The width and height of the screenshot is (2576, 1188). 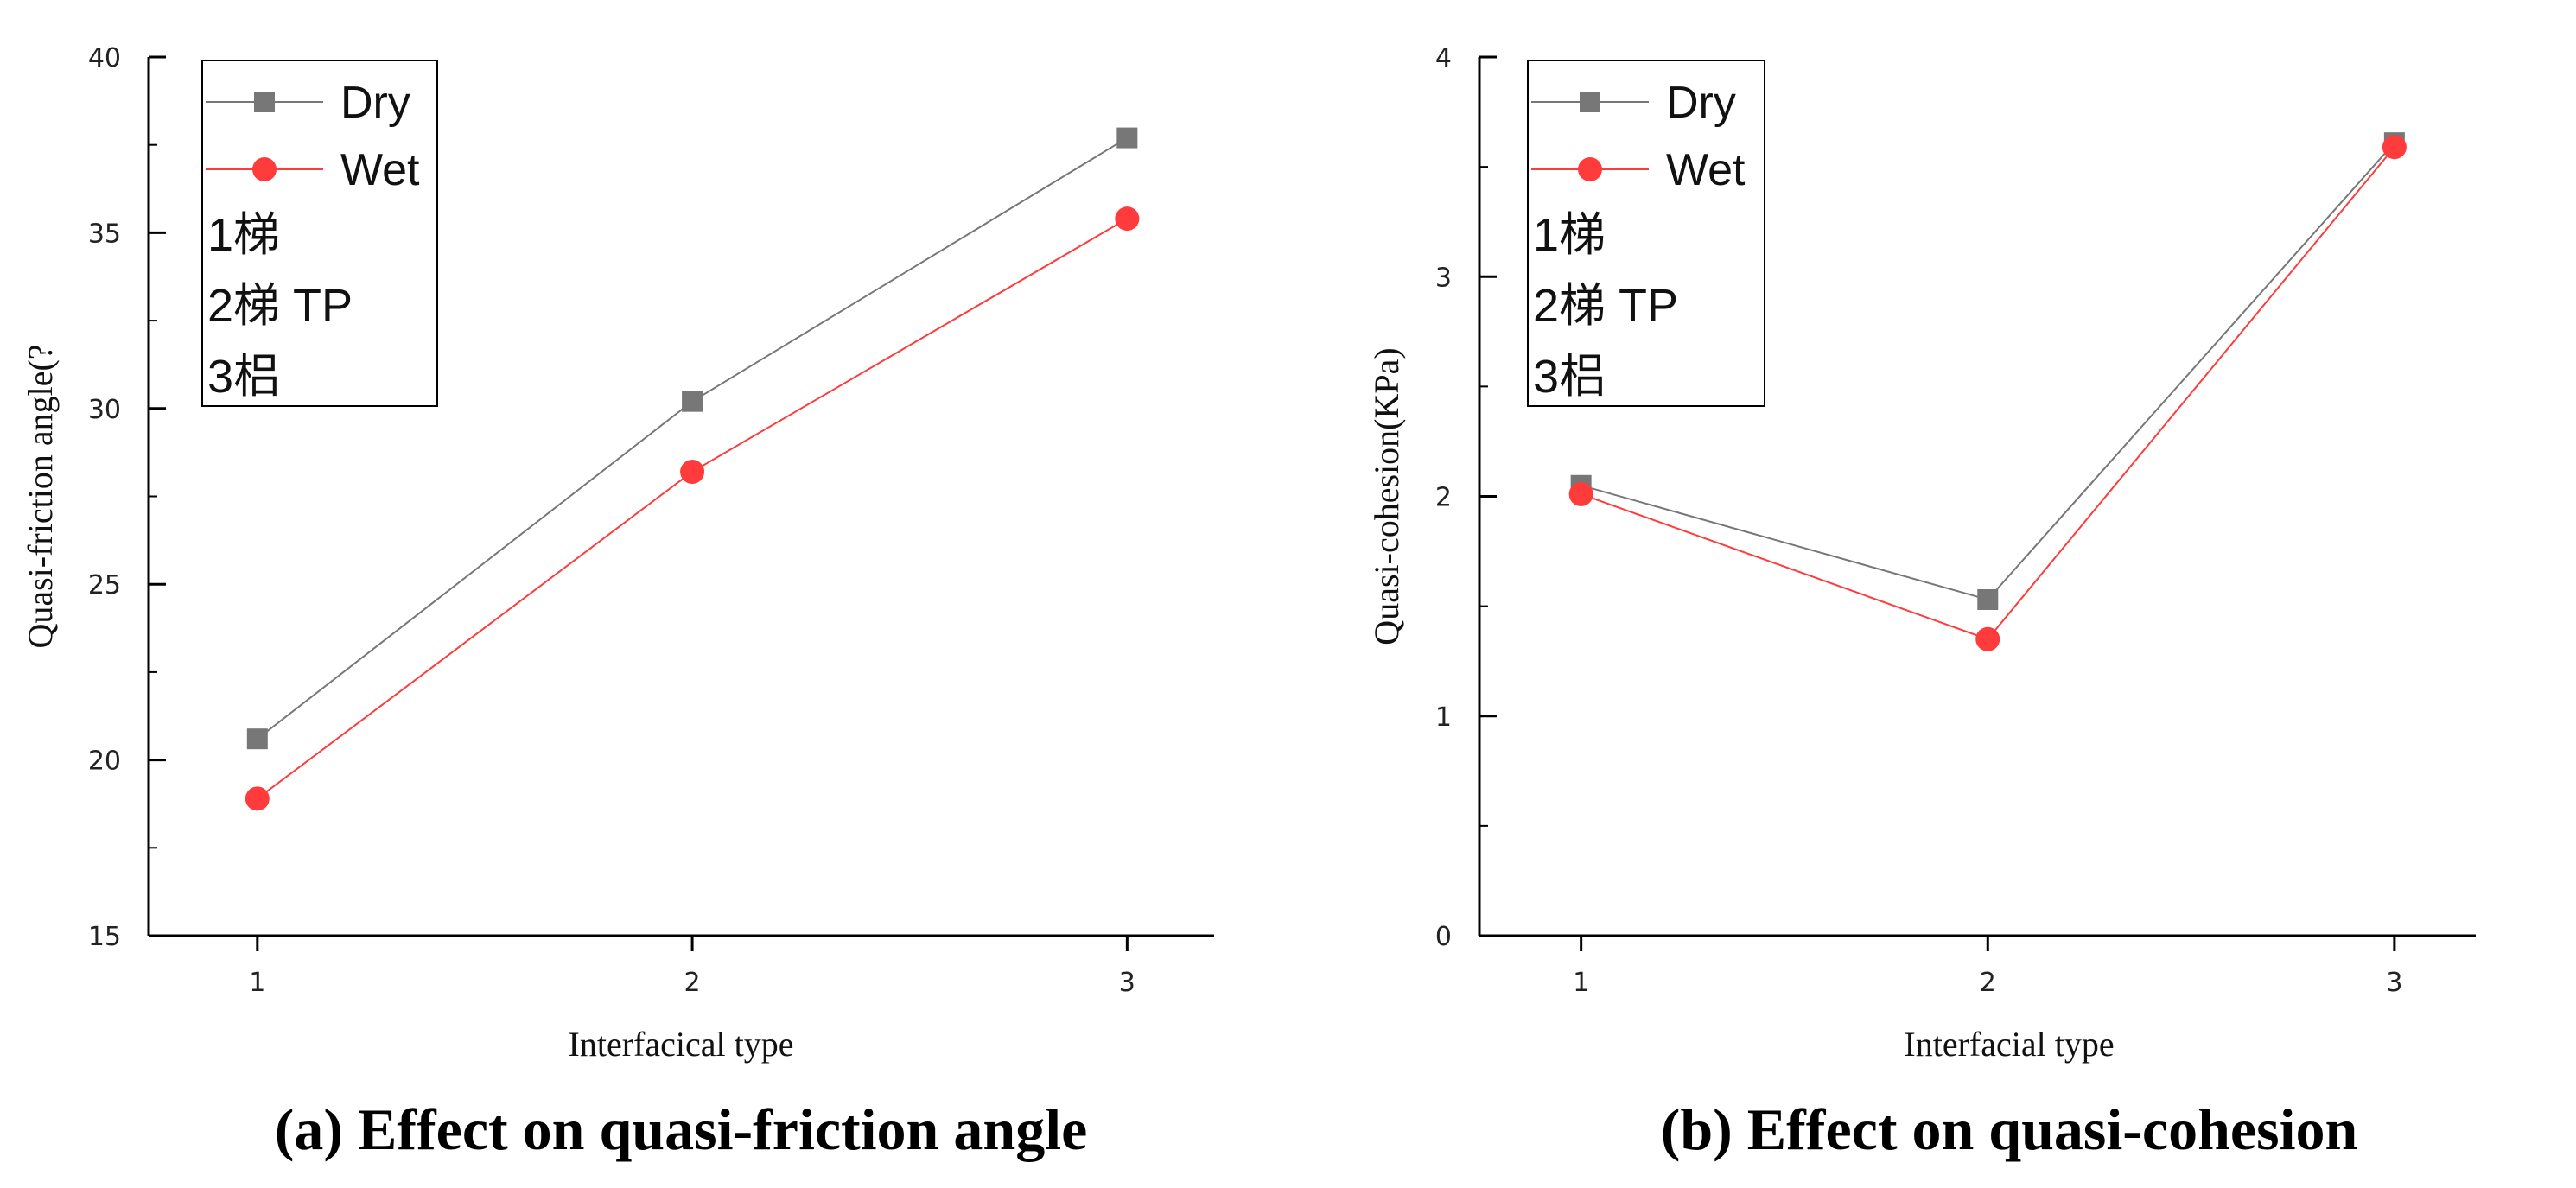 What do you see at coordinates (682, 1044) in the screenshot?
I see `x-axis-title: Interfacical type` at bounding box center [682, 1044].